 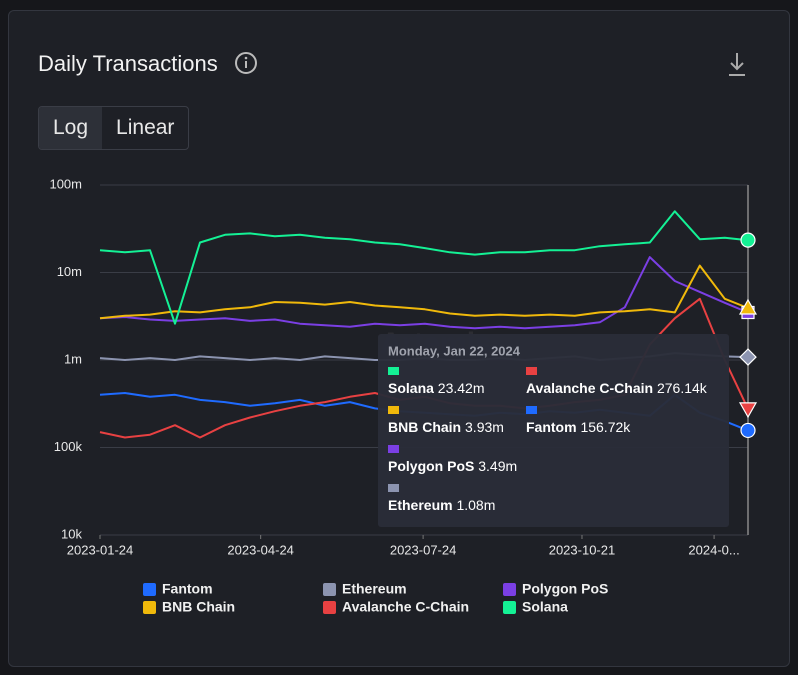 I want to click on tooltip-item: BNB Chain 3.93m, so click(x=446, y=427).